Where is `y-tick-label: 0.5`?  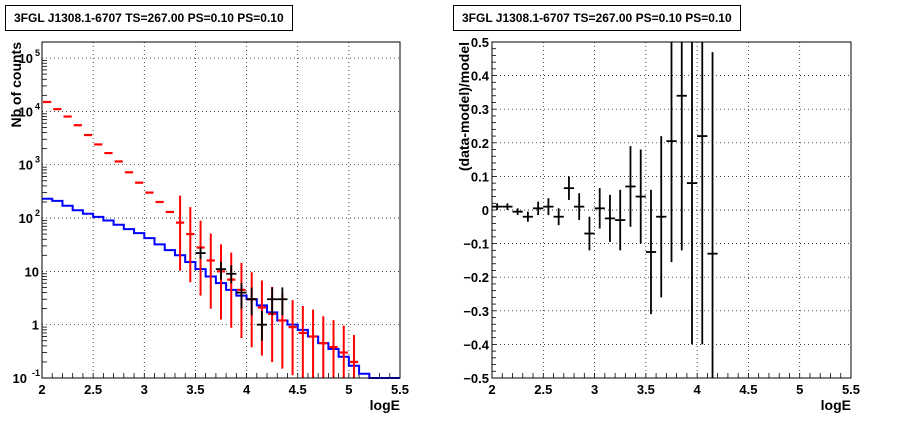
y-tick-label: 0.5 is located at coordinates (480, 42).